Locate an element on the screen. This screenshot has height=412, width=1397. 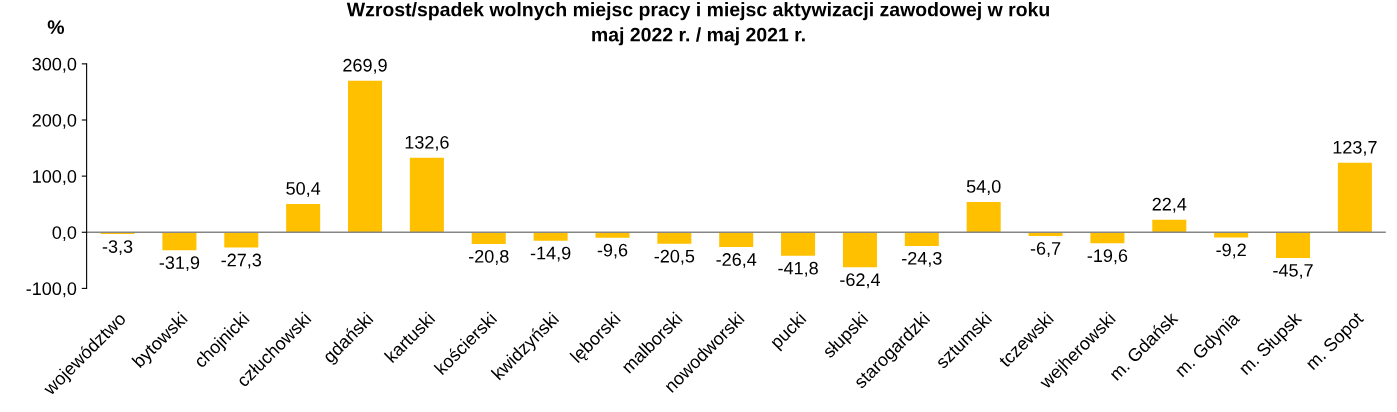
y-tick-label: 100,0 is located at coordinates (55, 177).